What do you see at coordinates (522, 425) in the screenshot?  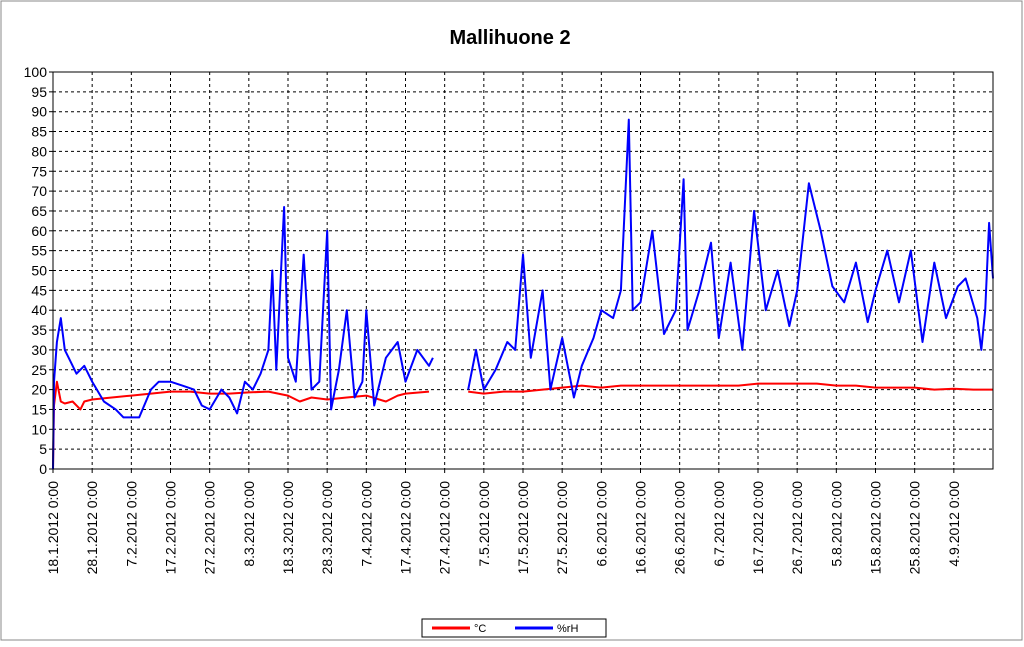 I see `series-line-celsius` at bounding box center [522, 425].